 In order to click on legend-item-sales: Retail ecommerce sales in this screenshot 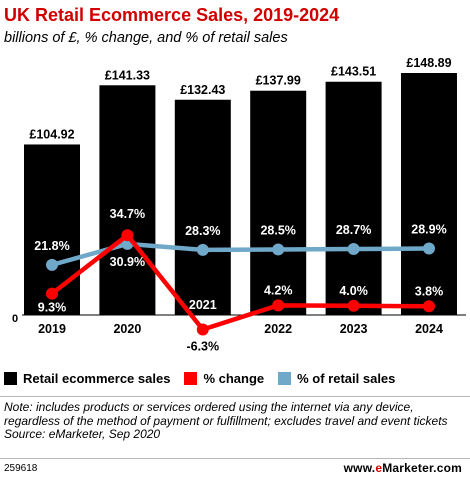, I will do `click(87, 378)`.